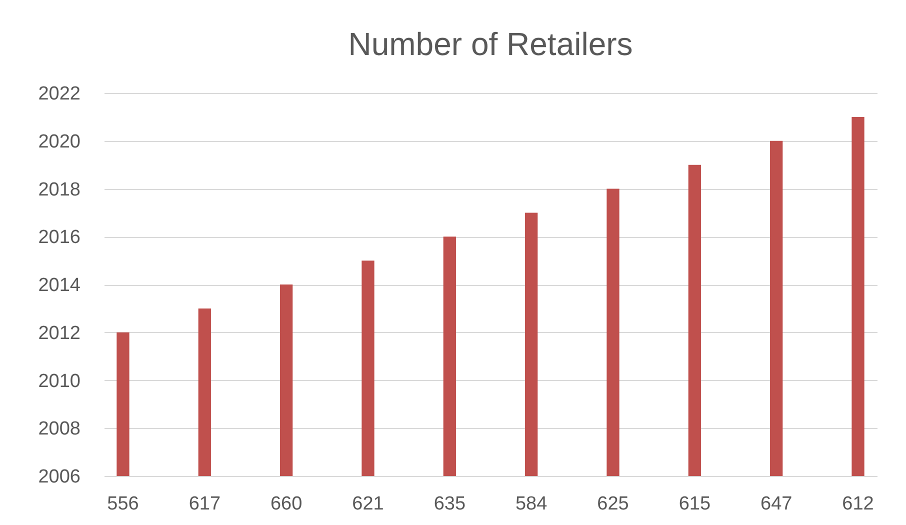 The image size is (906, 525). Describe the element at coordinates (59, 94) in the screenshot. I see `y-tick-label: 2022` at that location.